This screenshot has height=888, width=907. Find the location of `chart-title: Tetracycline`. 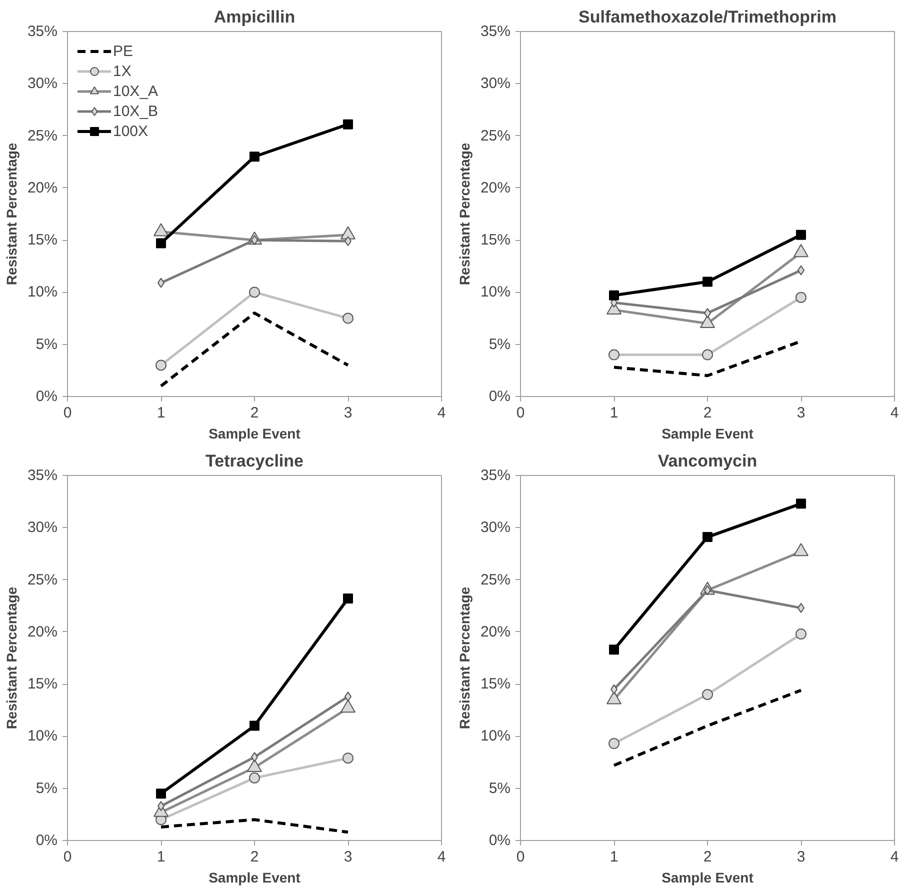

chart-title: Tetracycline is located at coordinates (255, 461).